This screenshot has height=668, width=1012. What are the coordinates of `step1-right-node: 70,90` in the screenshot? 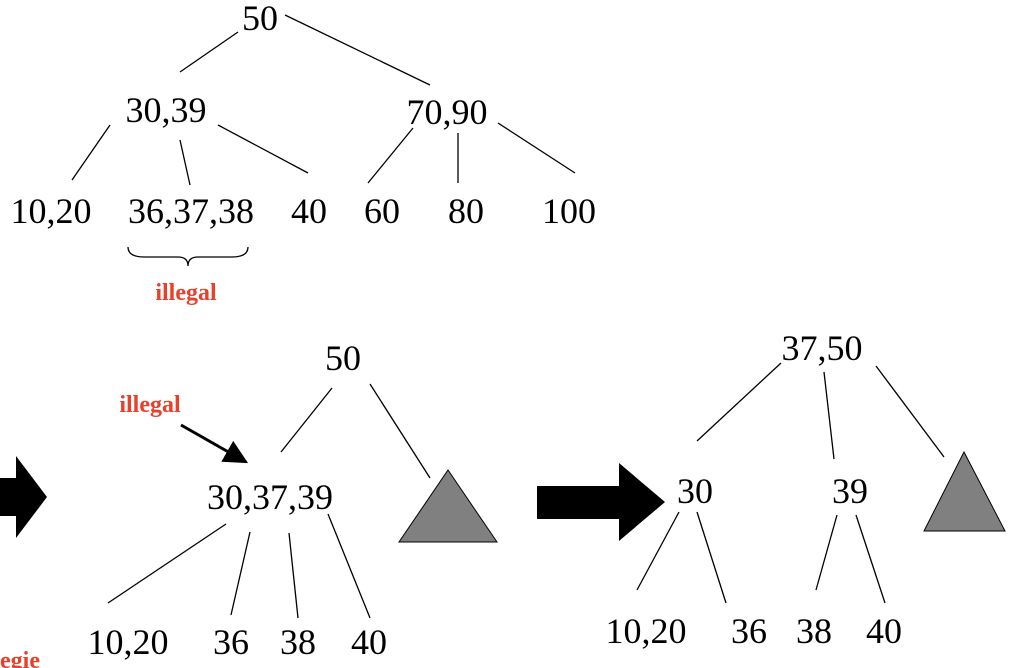 It's located at (447, 112).